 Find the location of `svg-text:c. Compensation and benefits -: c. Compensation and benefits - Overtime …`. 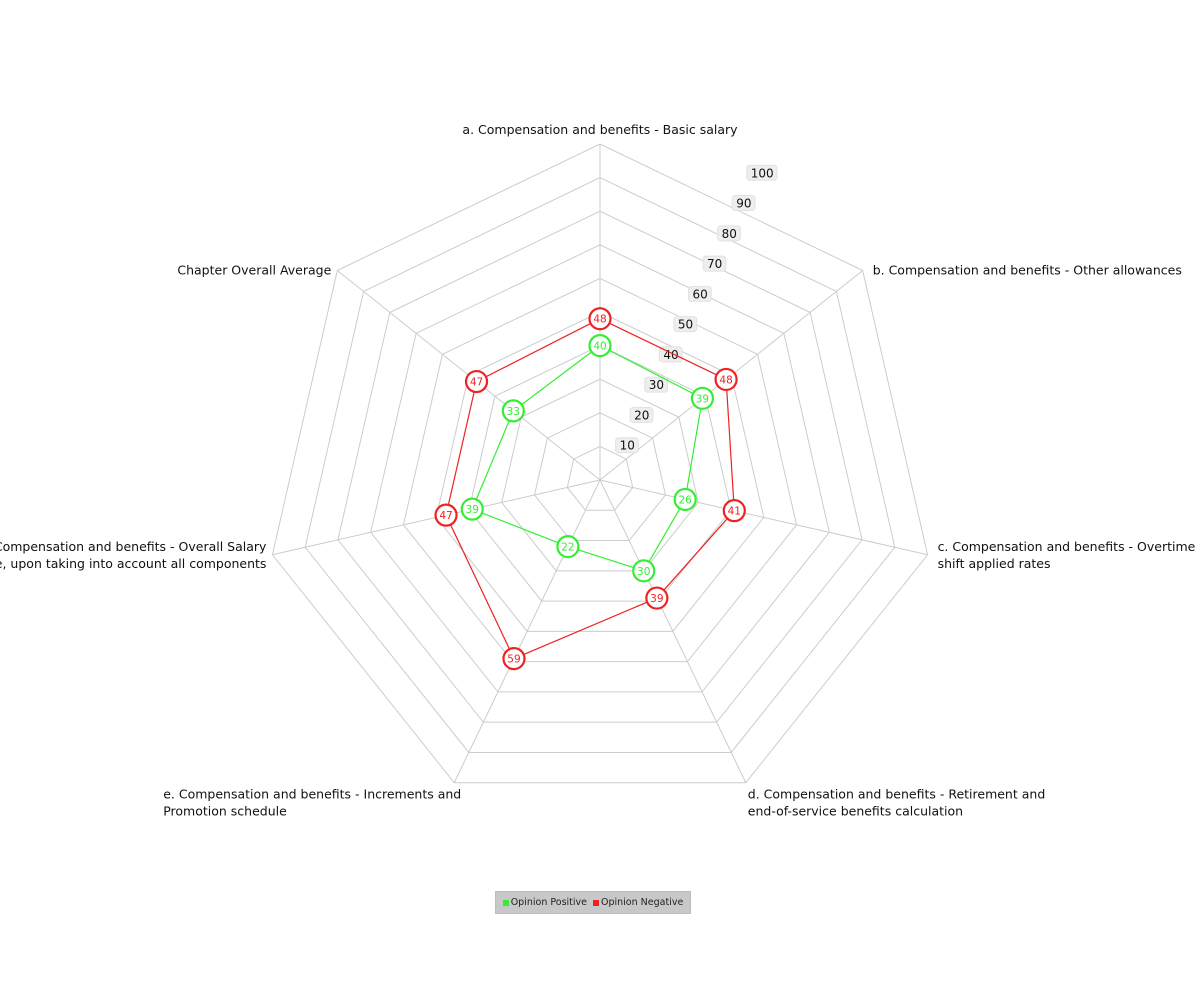

svg-text:c. Compensation and benefits -: c. Compensation and benefits - Overtime … is located at coordinates (1069, 546).